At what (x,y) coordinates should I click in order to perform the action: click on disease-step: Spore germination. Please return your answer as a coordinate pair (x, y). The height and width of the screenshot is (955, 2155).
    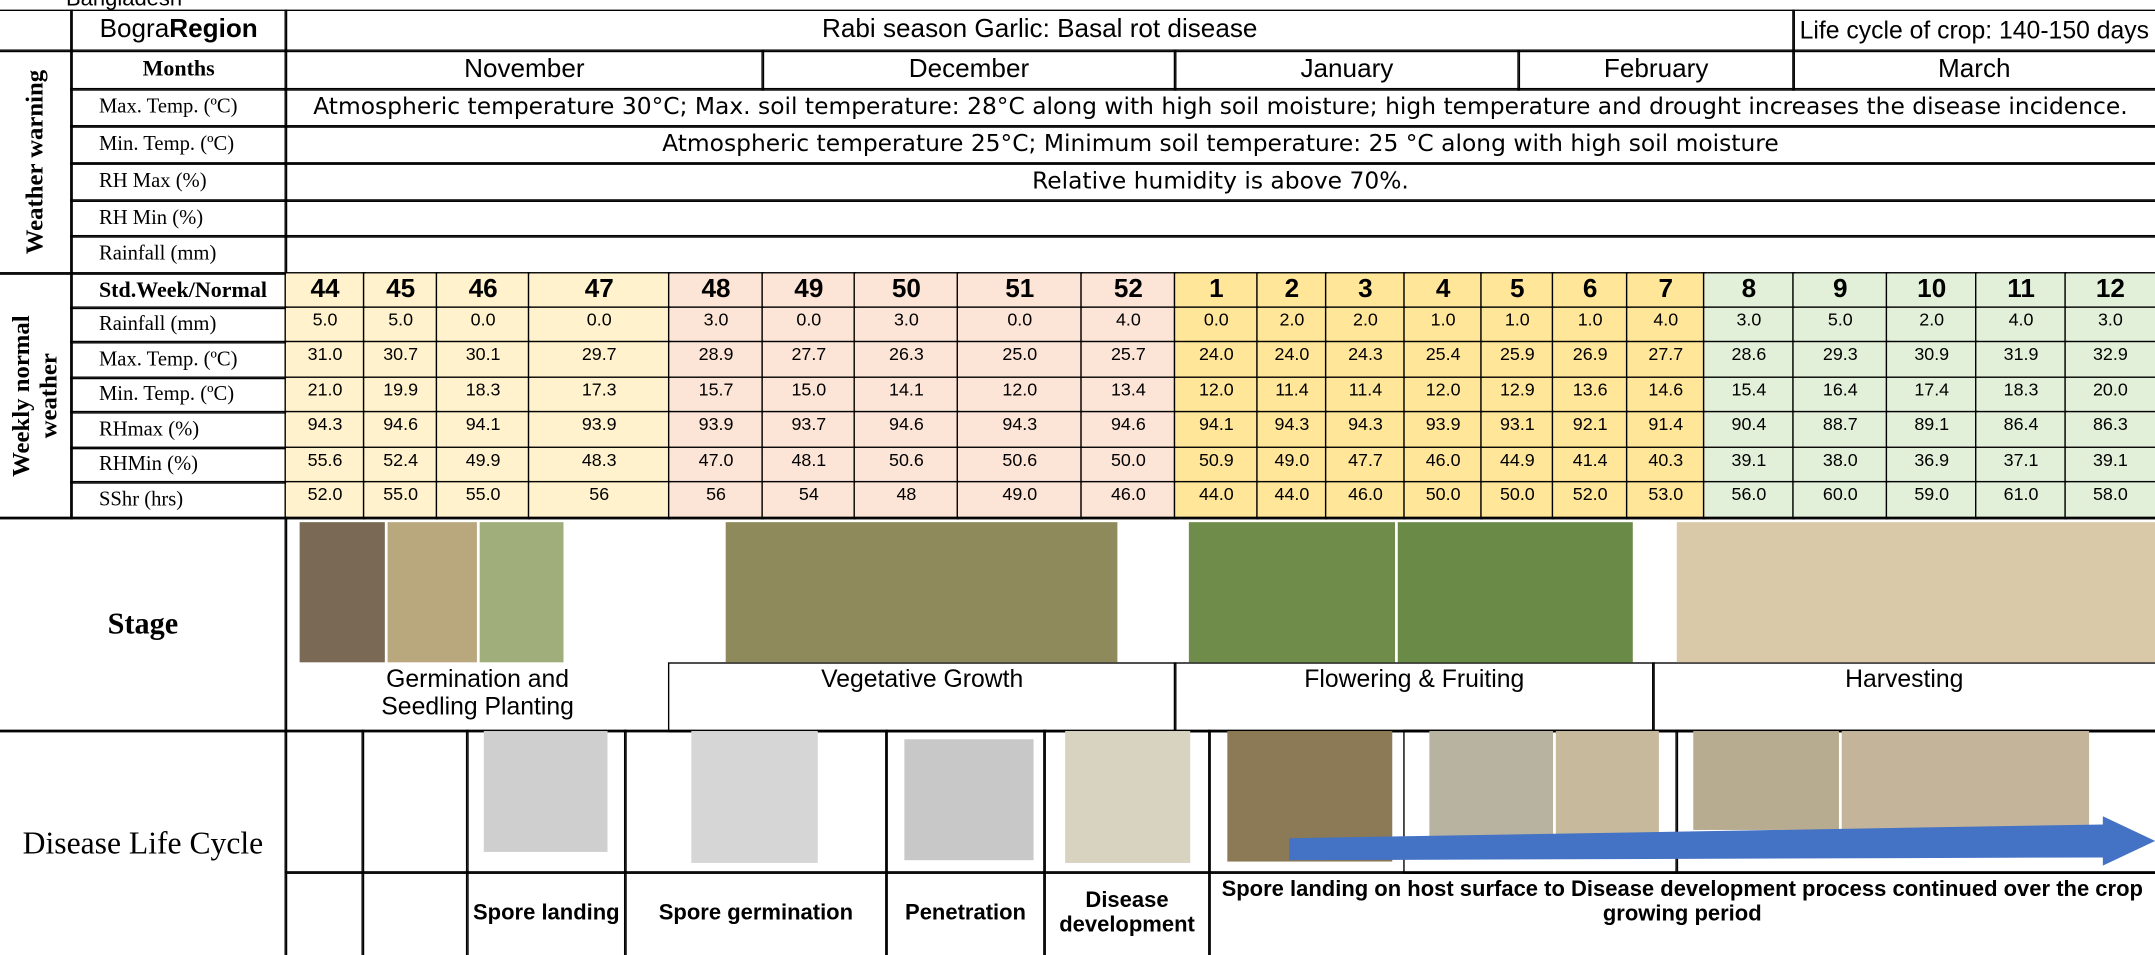
    Looking at the image, I should click on (756, 913).